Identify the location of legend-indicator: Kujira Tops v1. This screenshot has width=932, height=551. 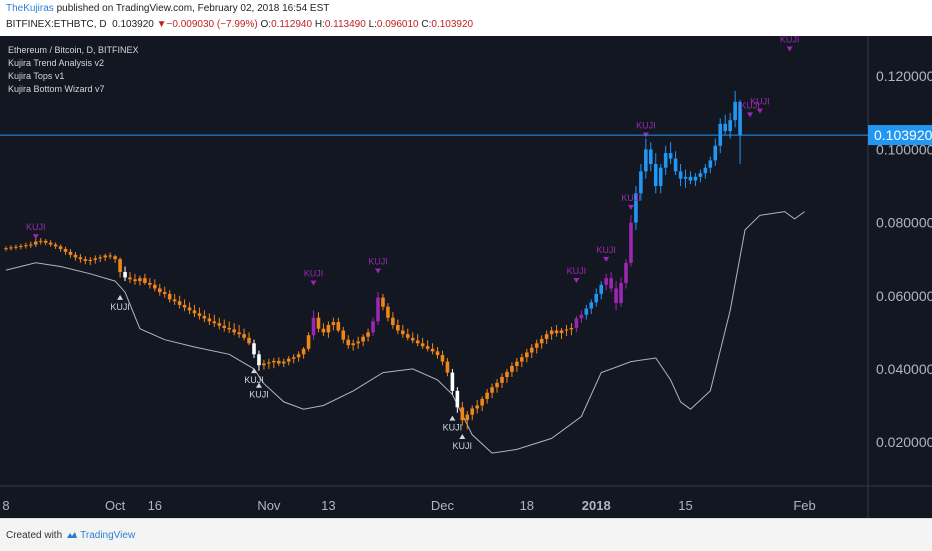
(36, 76).